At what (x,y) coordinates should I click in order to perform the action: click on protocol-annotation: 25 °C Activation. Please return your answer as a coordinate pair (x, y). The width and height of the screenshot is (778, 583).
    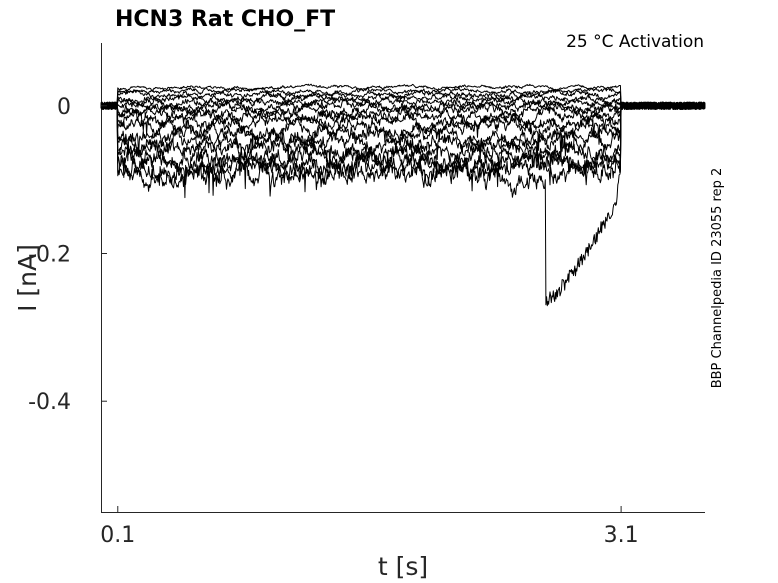
    Looking at the image, I should click on (635, 42).